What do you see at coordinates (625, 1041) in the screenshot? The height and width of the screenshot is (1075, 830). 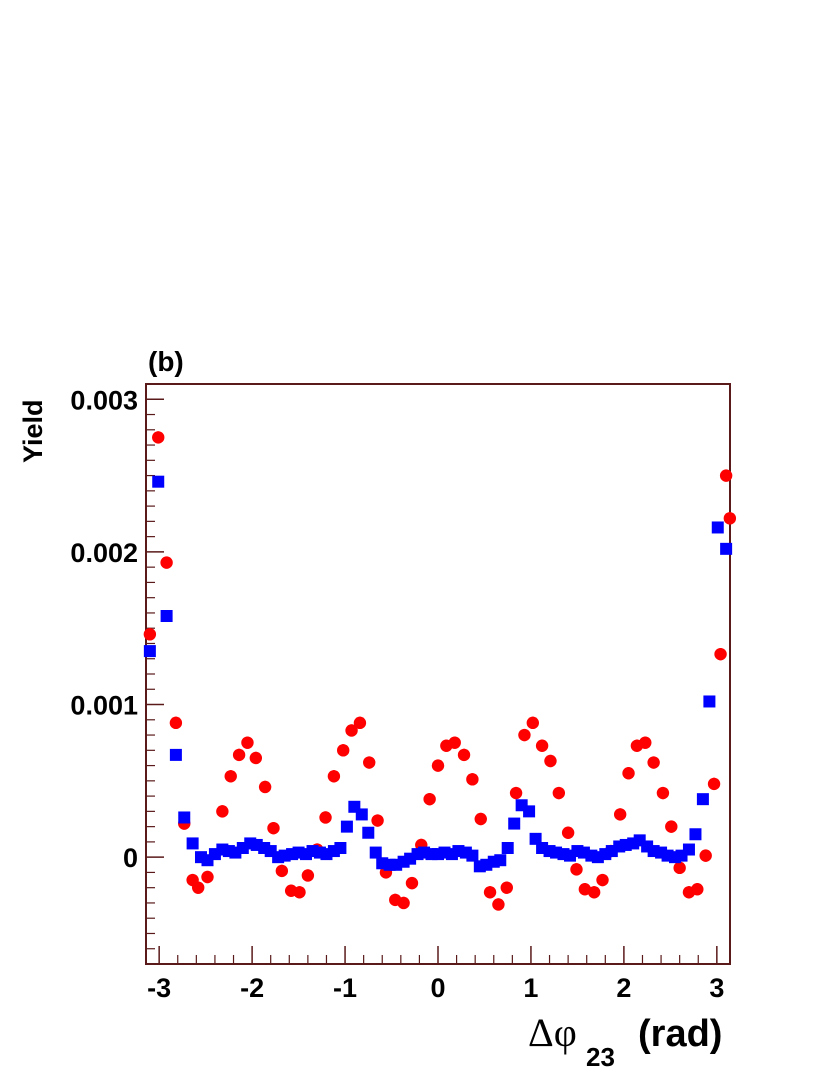 I see `x-axis-label: Δφ 23 (rad)` at bounding box center [625, 1041].